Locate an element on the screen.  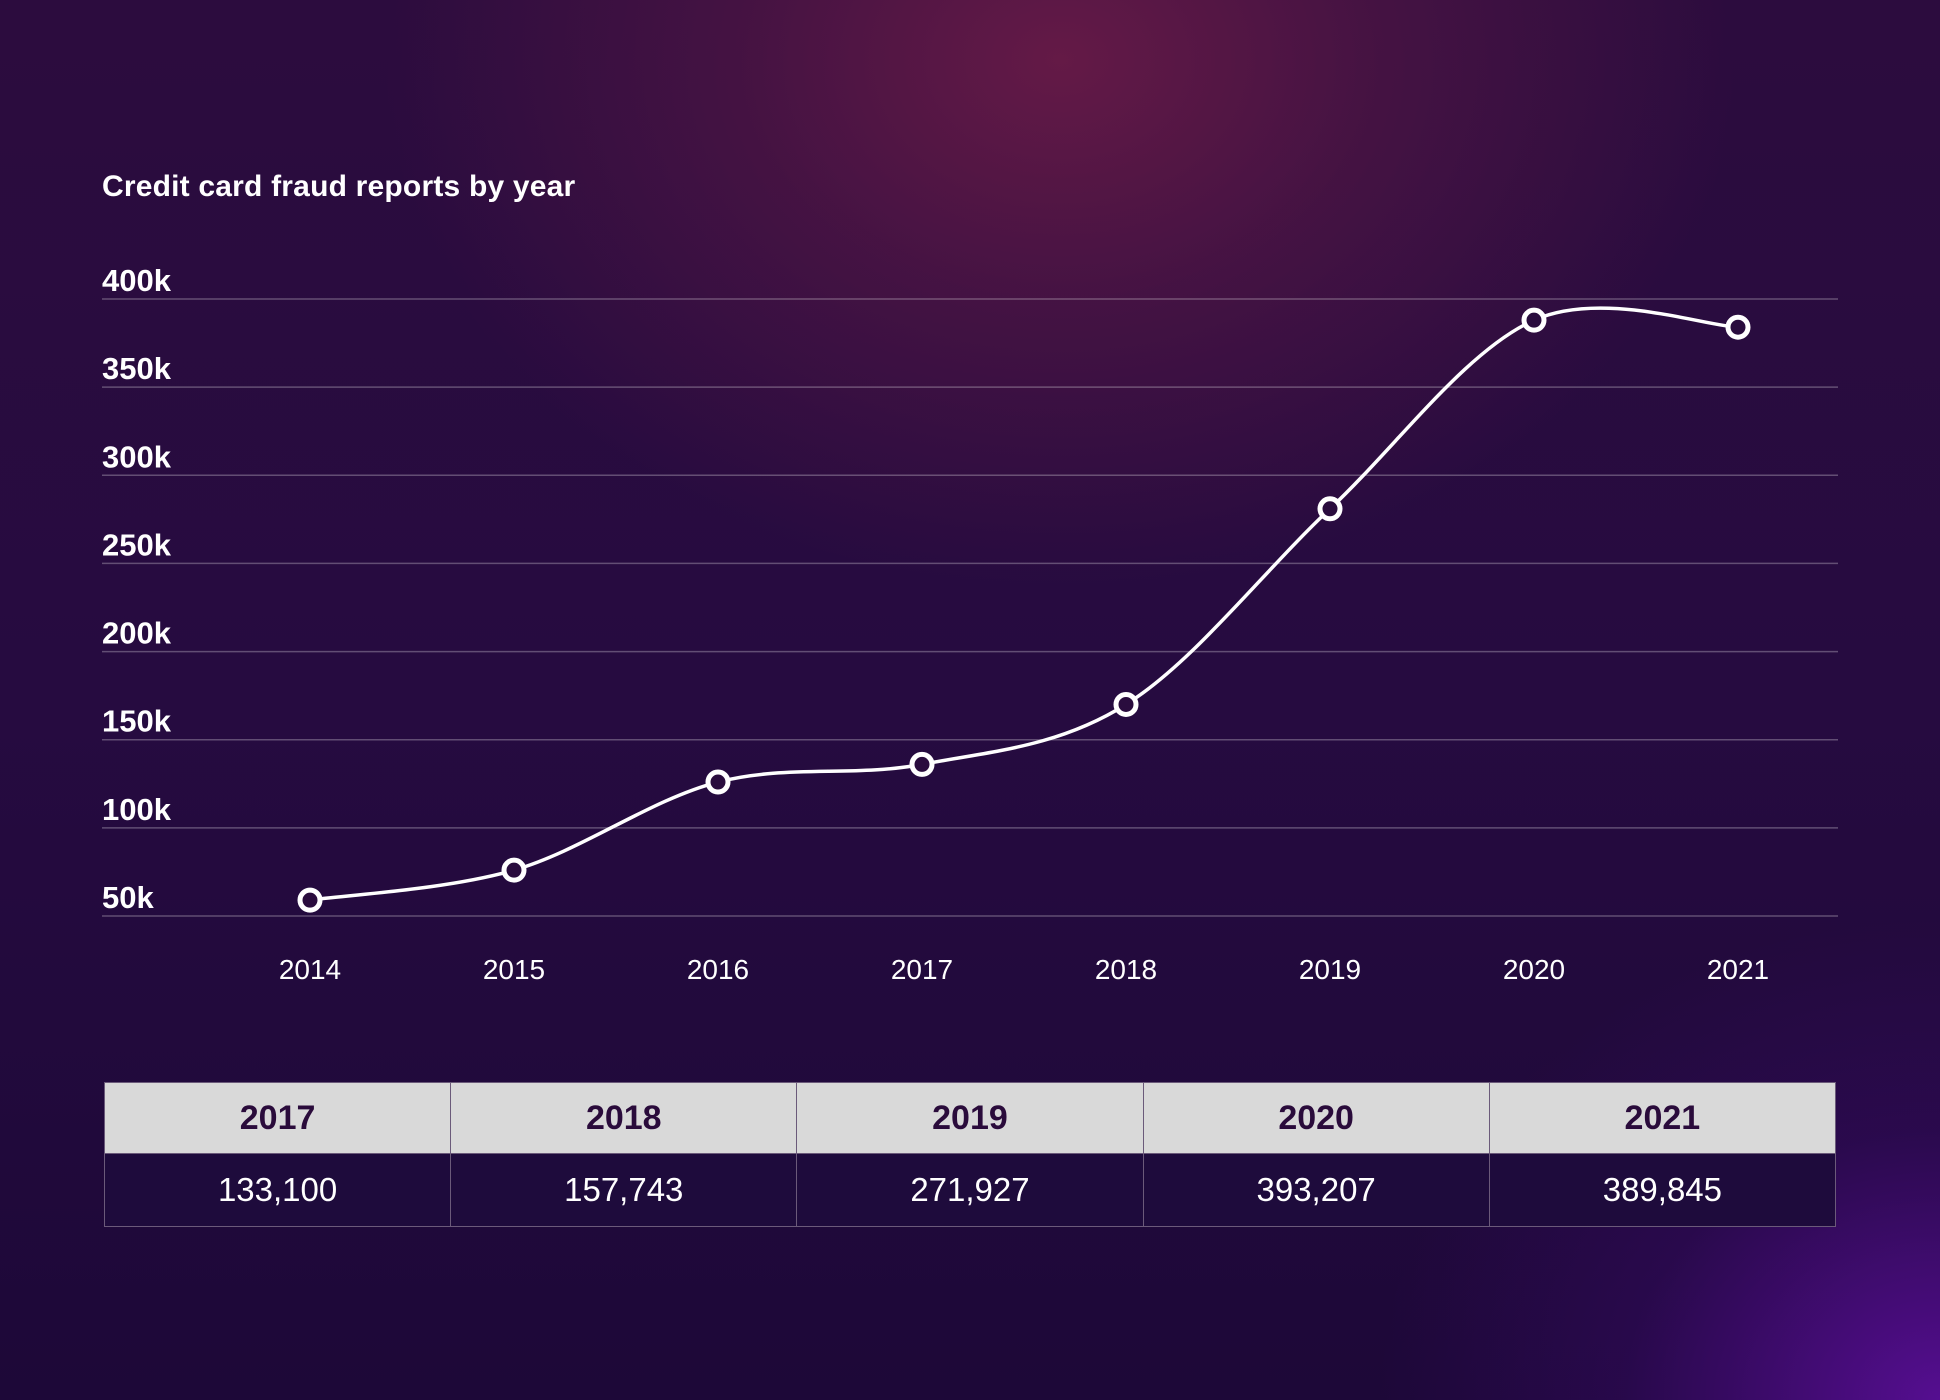
table-header-cell: 2021 is located at coordinates (1662, 1118).